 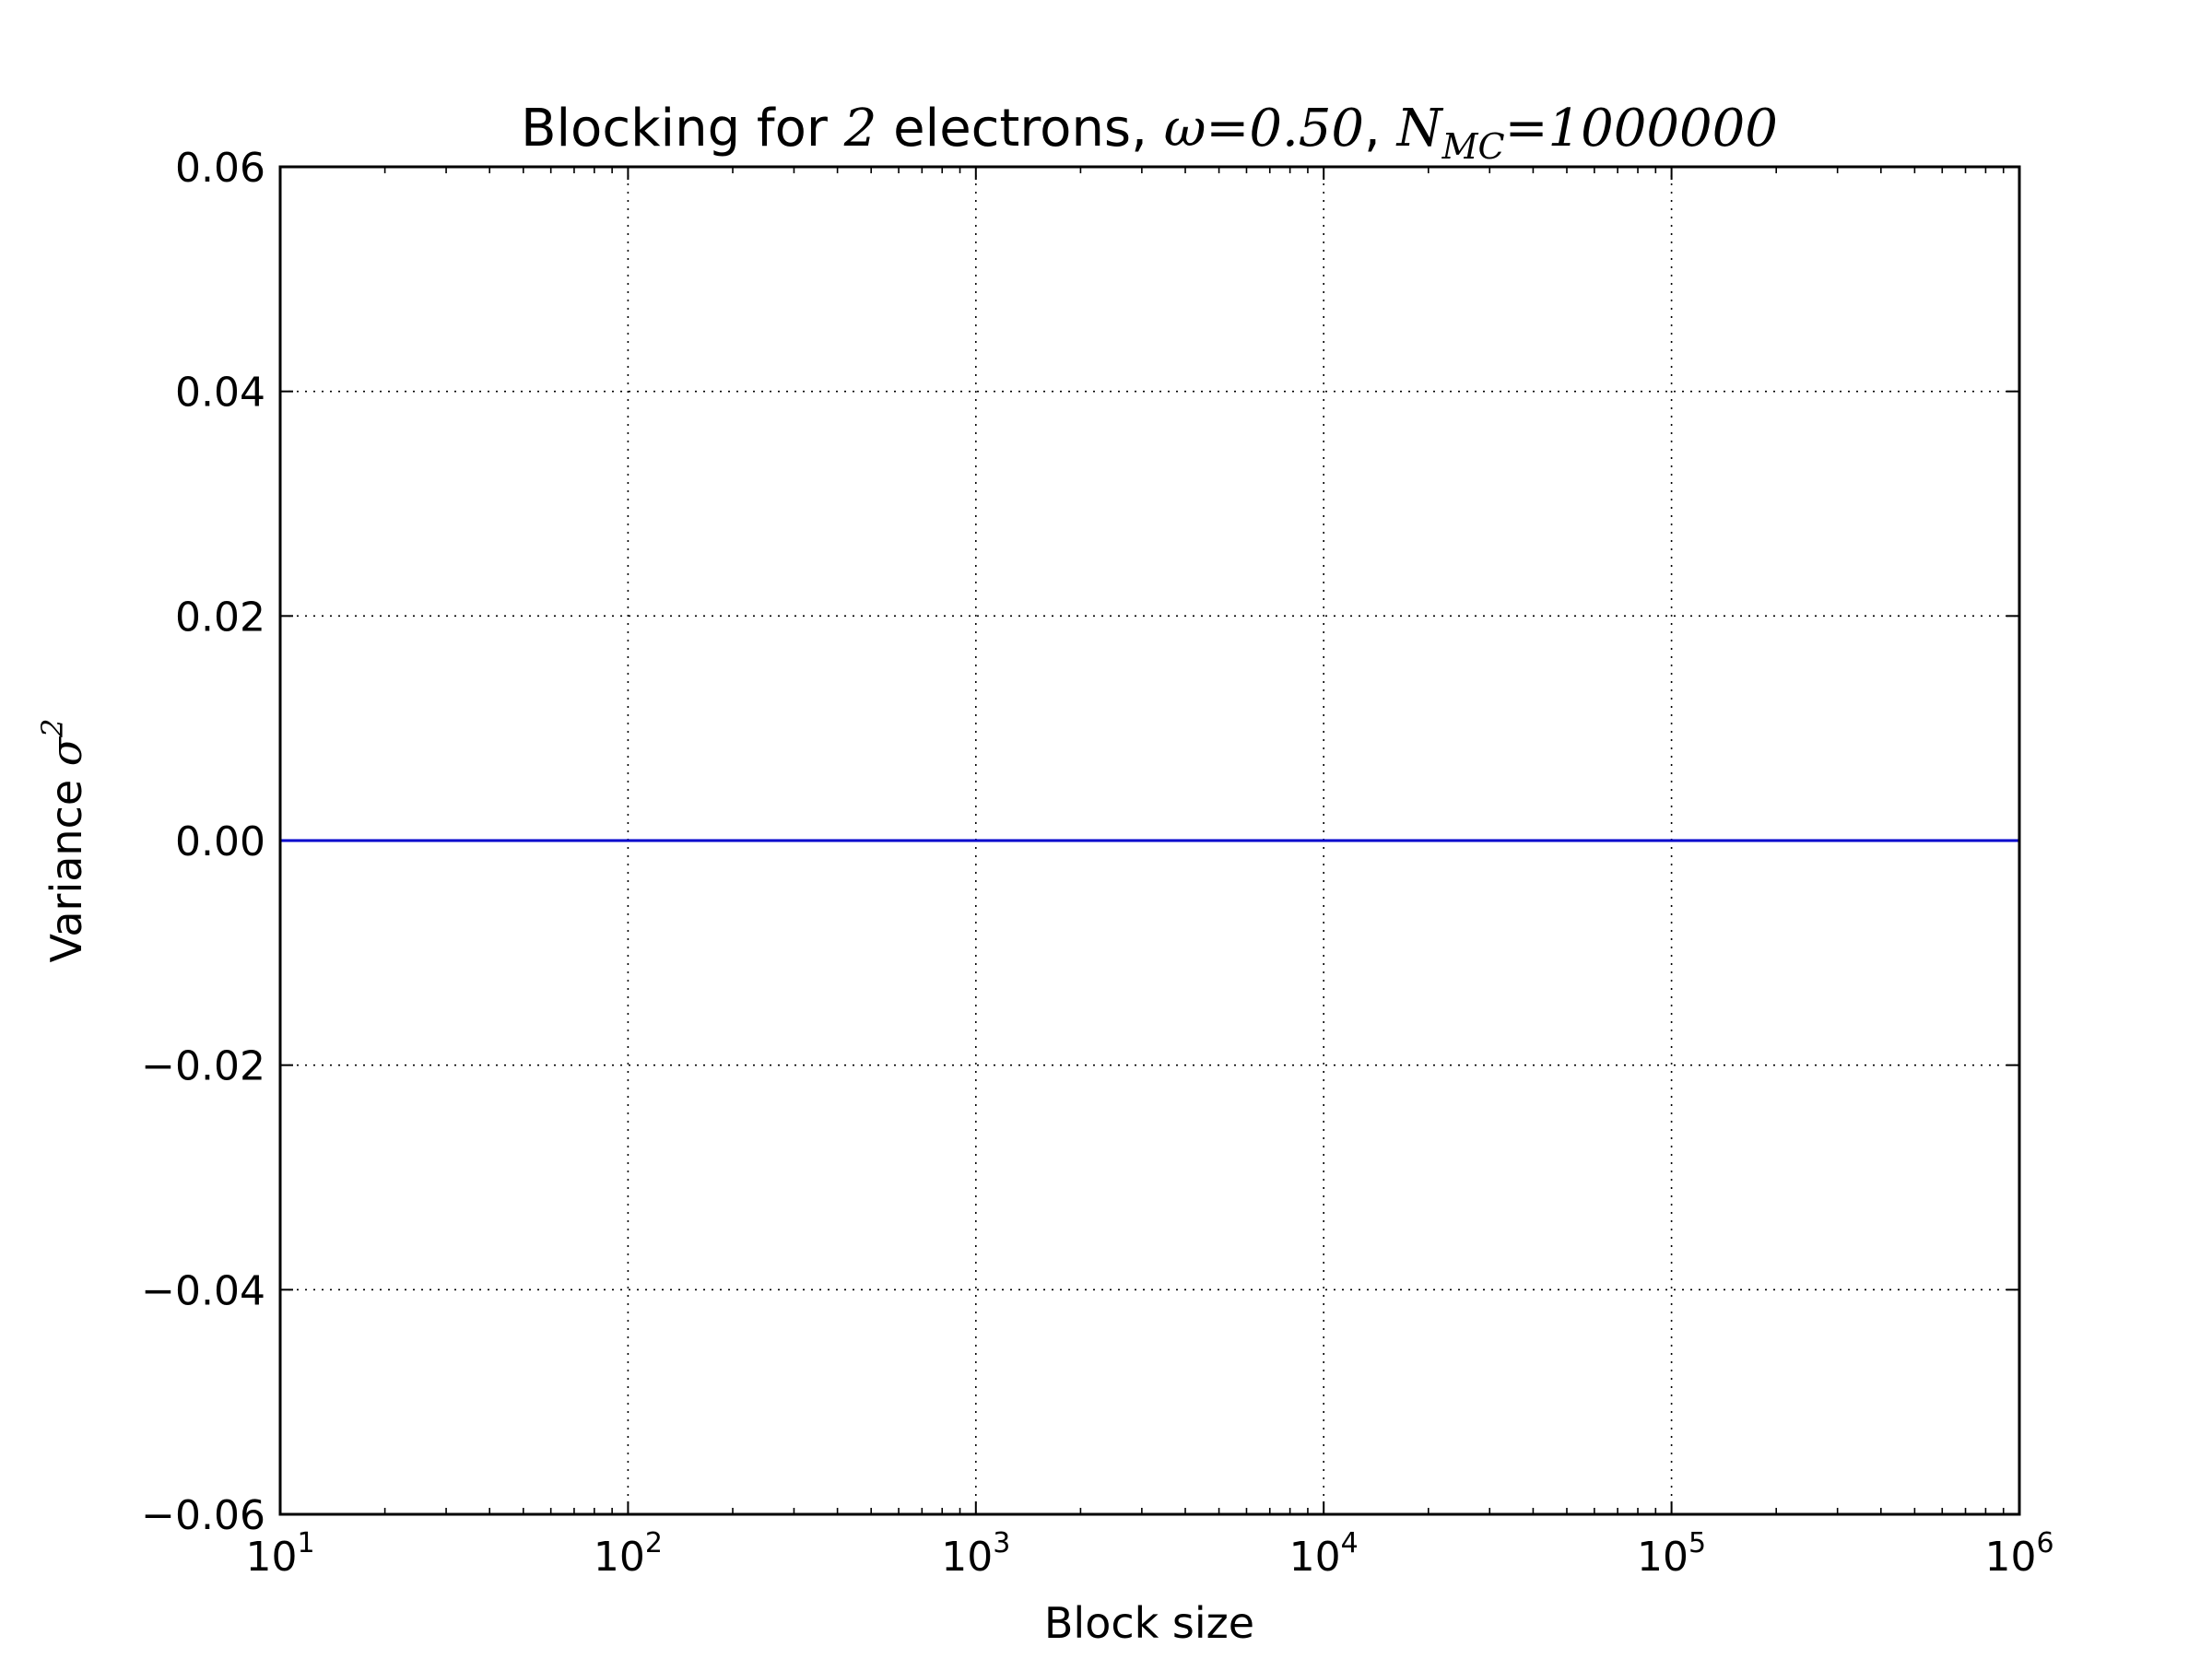 What do you see at coordinates (2018, 1554) in the screenshot?
I see `x-tick-label: 10⁶` at bounding box center [2018, 1554].